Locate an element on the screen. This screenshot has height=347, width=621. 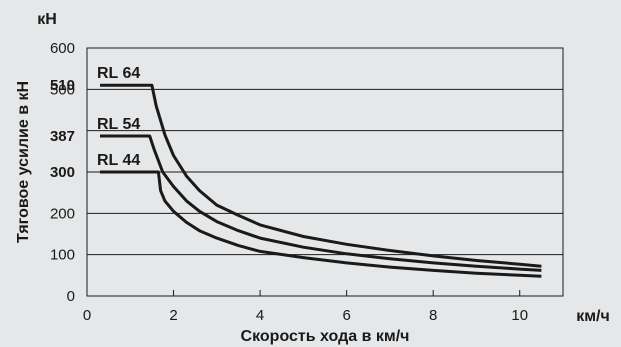
y-tick-label: 200 is located at coordinates (62, 213).